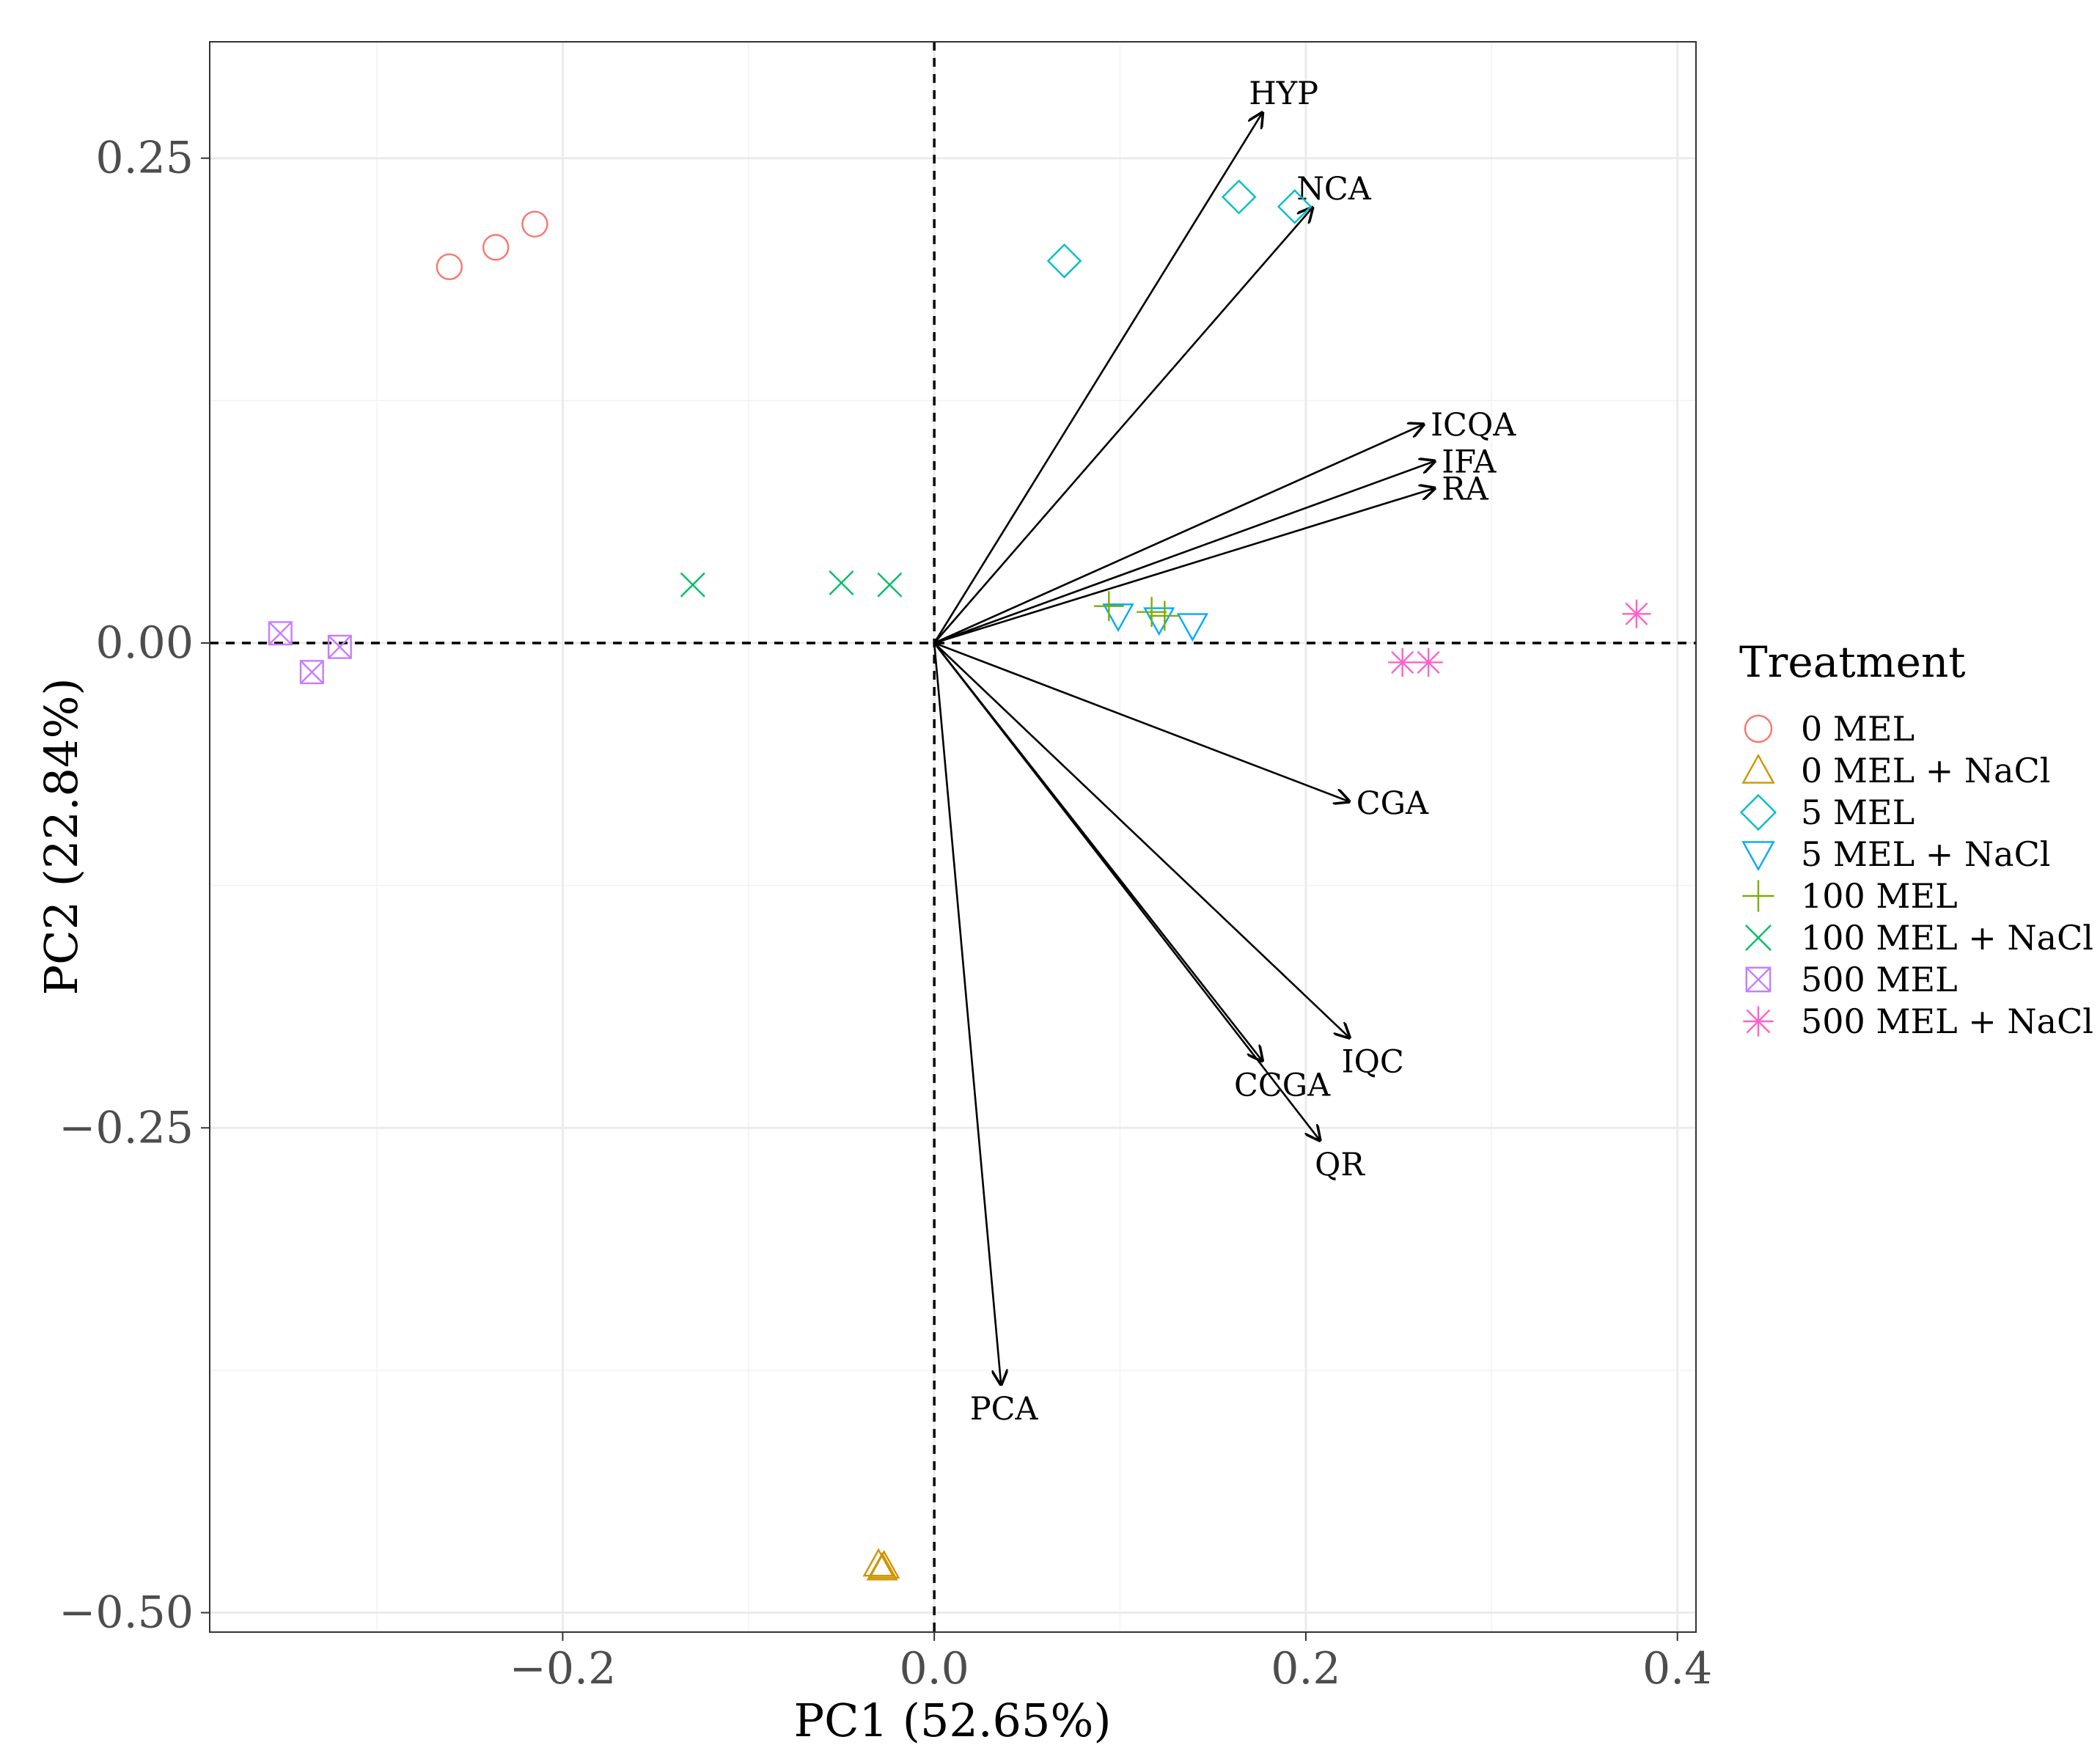 This screenshot has width=2100, height=1756. What do you see at coordinates (967, 1014) in the screenshot?
I see `loading-arrow-pca` at bounding box center [967, 1014].